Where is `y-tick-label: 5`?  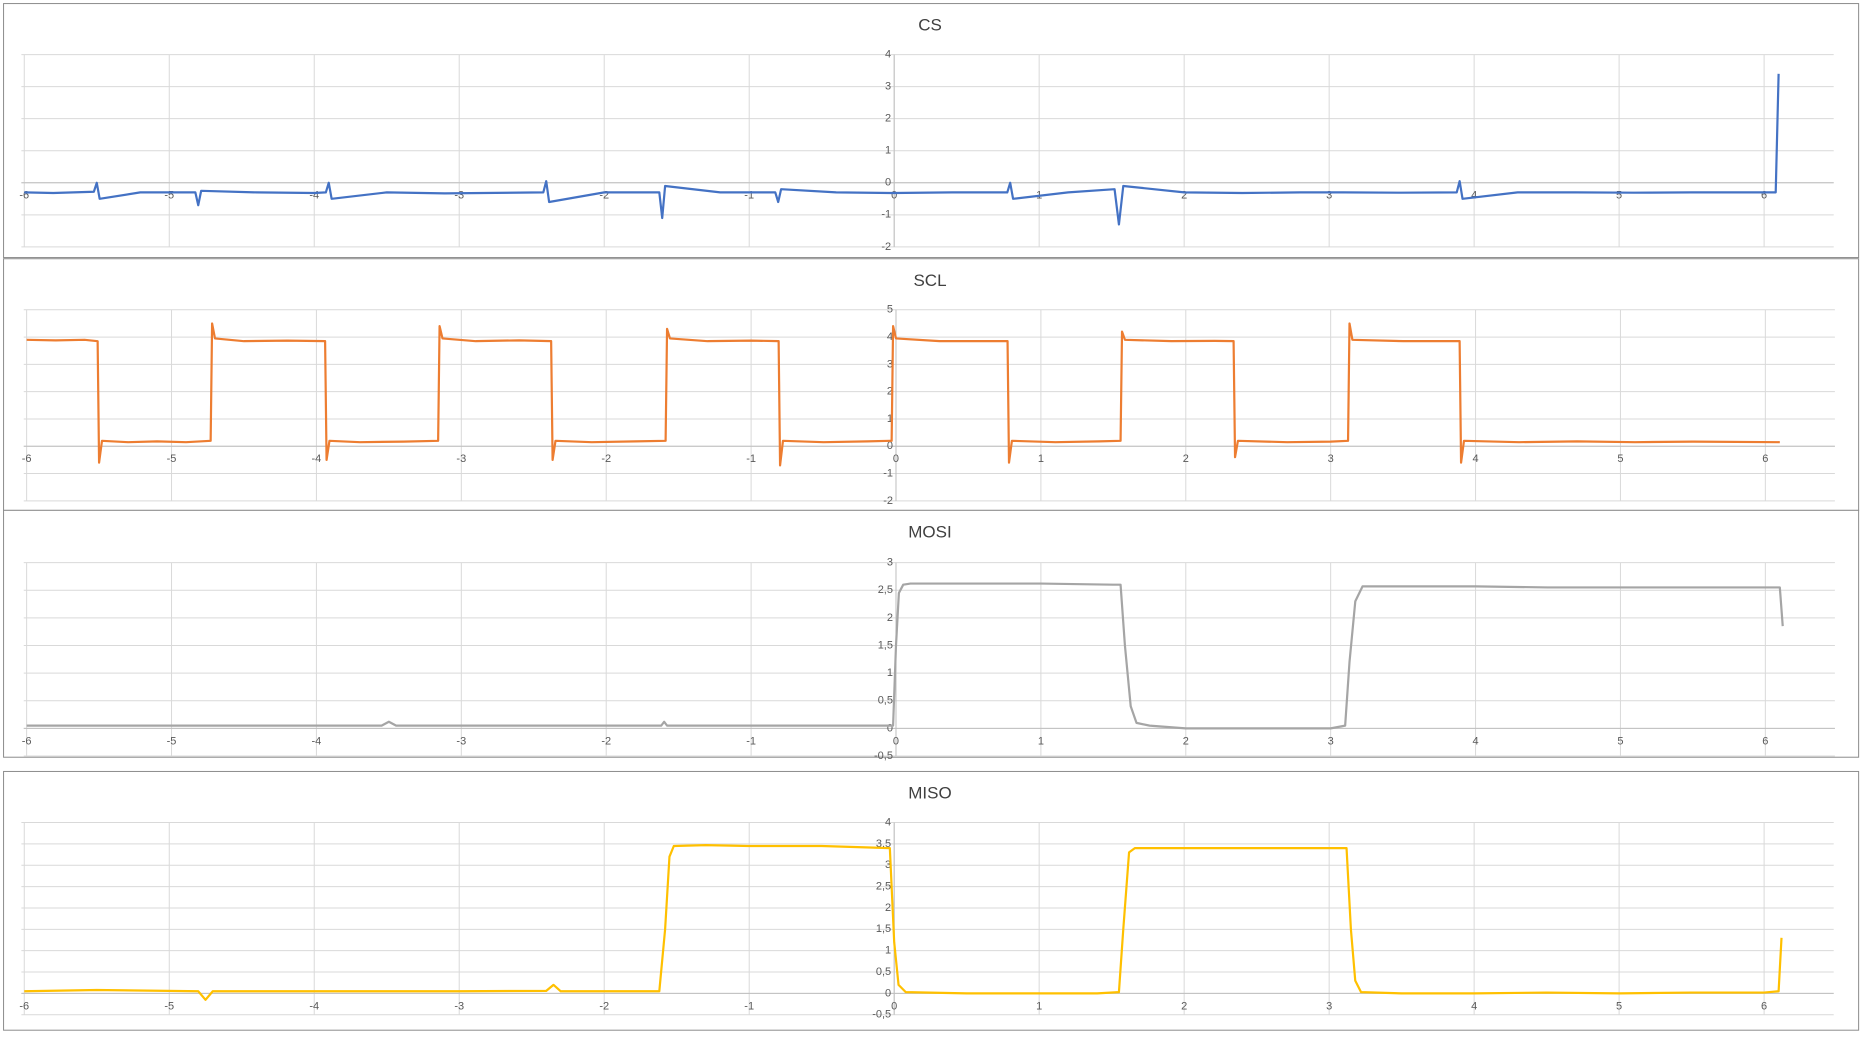
y-tick-label: 5 is located at coordinates (890, 310).